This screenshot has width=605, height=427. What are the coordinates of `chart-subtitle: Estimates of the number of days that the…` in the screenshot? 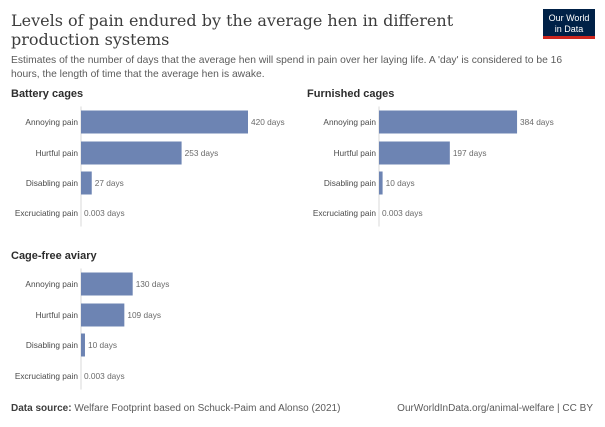 It's located at (287, 67).